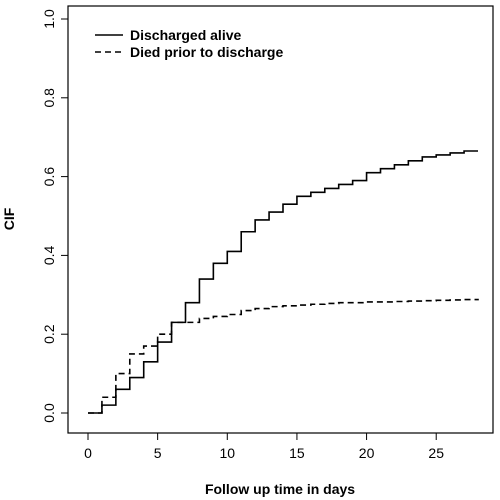 The width and height of the screenshot is (500, 500). What do you see at coordinates (158, 453) in the screenshot?
I see `x-tick-label: 5` at bounding box center [158, 453].